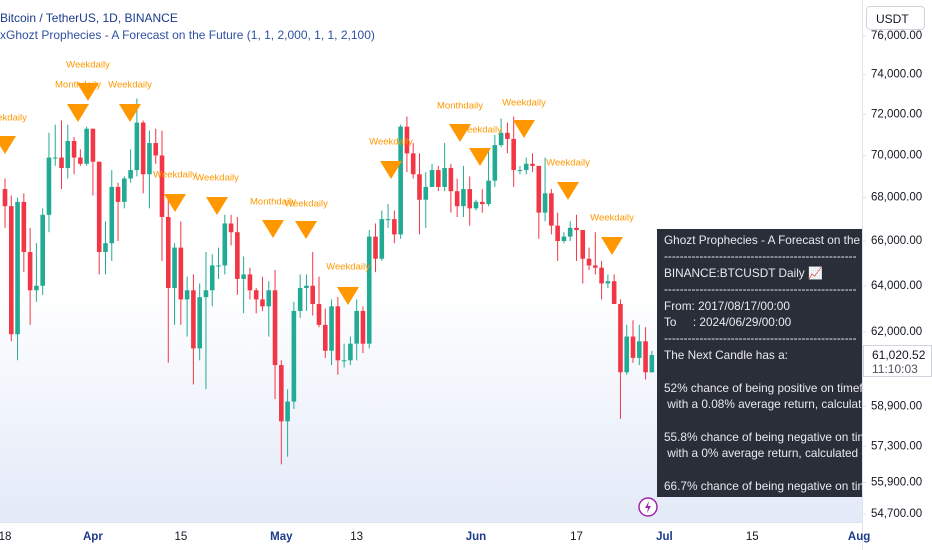  I want to click on panel-line: with a 0% average return, calculated o, so click(763, 453).